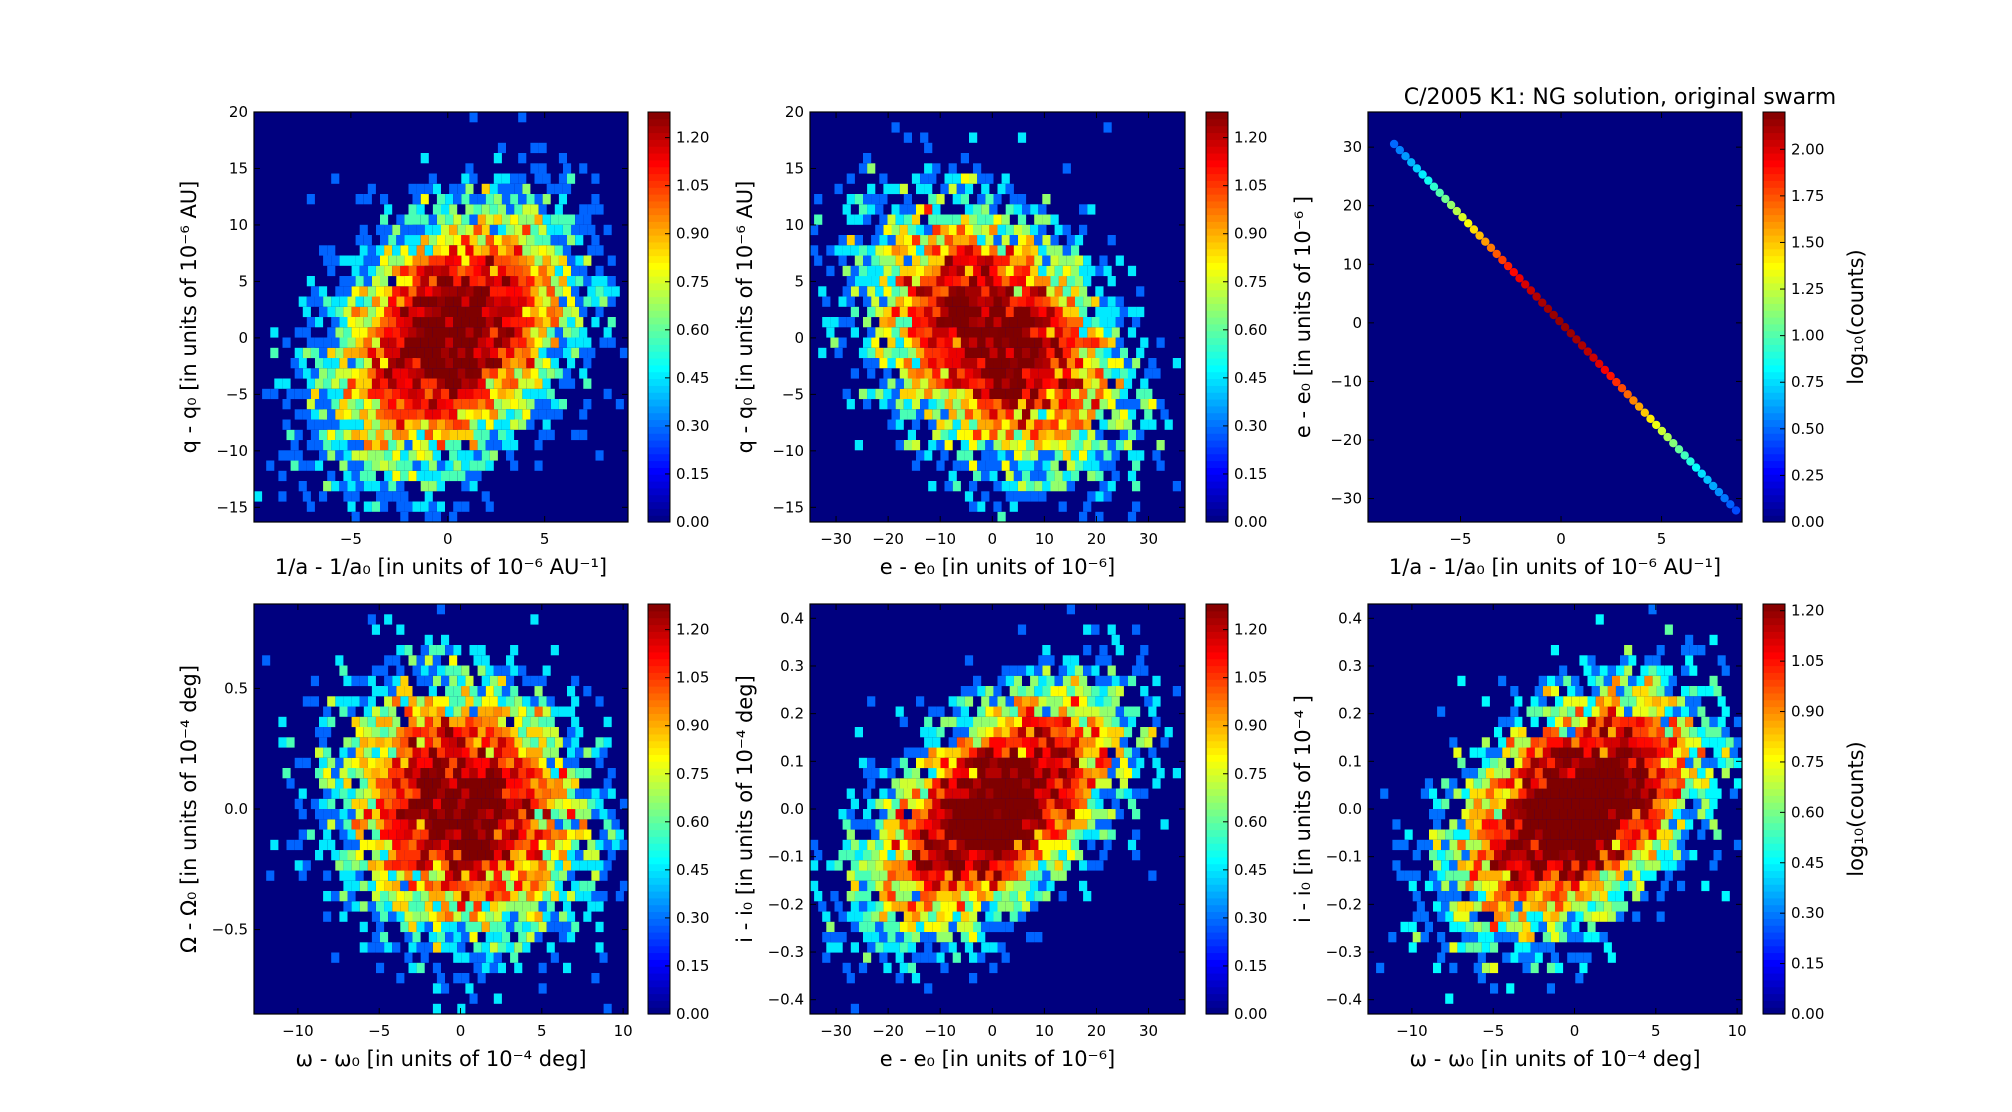 Image resolution: width=2012 pixels, height=1112 pixels. What do you see at coordinates (1250, 630) in the screenshot?
I see `colorbar-tick-label: 1.20` at bounding box center [1250, 630].